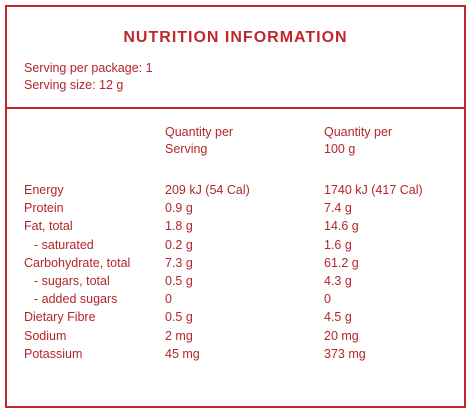  What do you see at coordinates (53, 353) in the screenshot?
I see `nutrient-label: Potassium` at bounding box center [53, 353].